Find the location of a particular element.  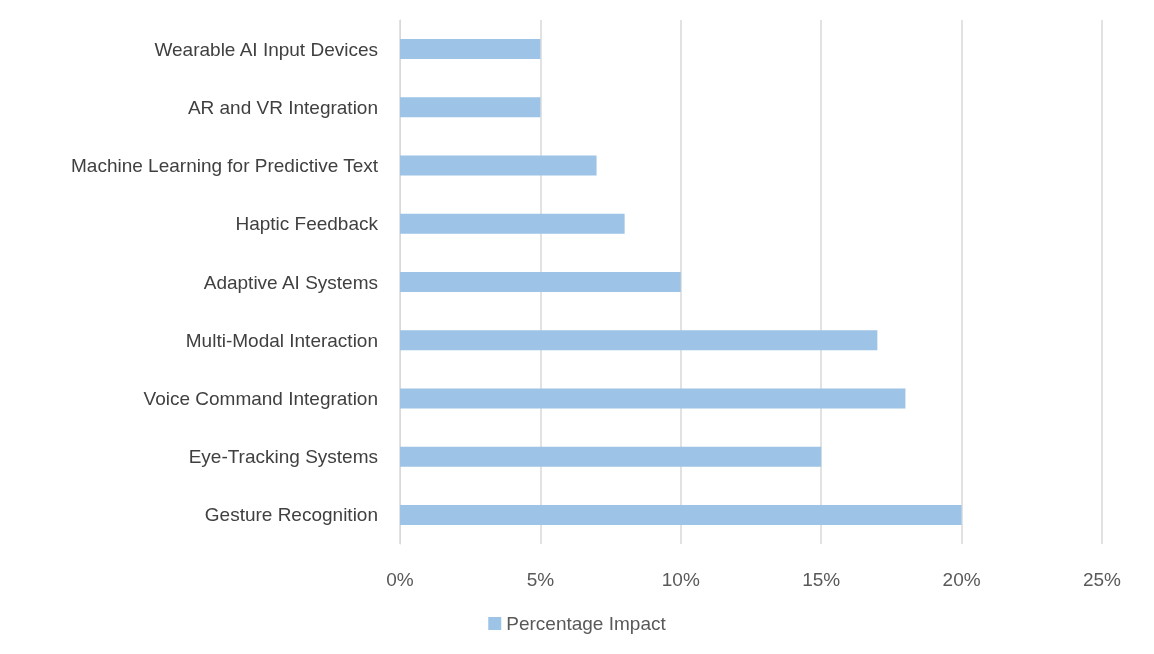

y-tick-label: Haptic Feedback is located at coordinates (307, 224).